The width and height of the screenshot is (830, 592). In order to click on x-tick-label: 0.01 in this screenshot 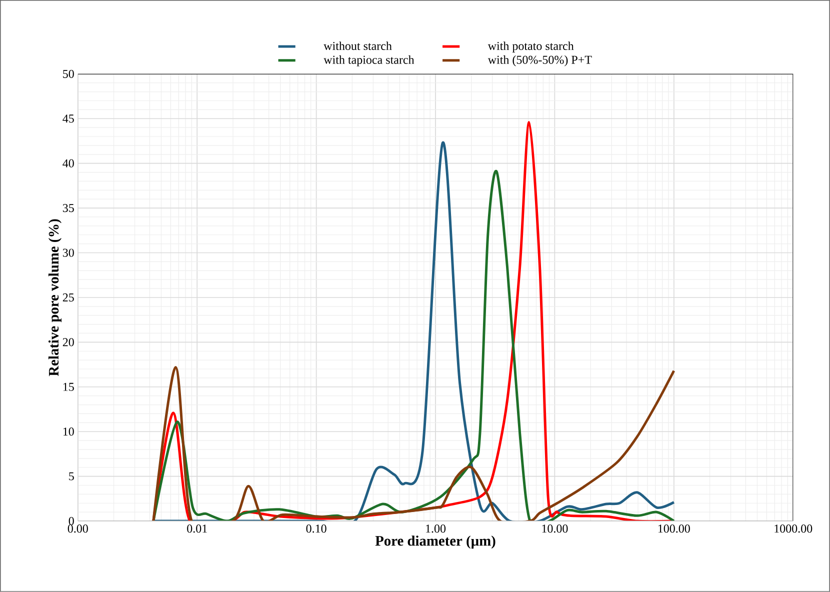, I will do `click(197, 528)`.